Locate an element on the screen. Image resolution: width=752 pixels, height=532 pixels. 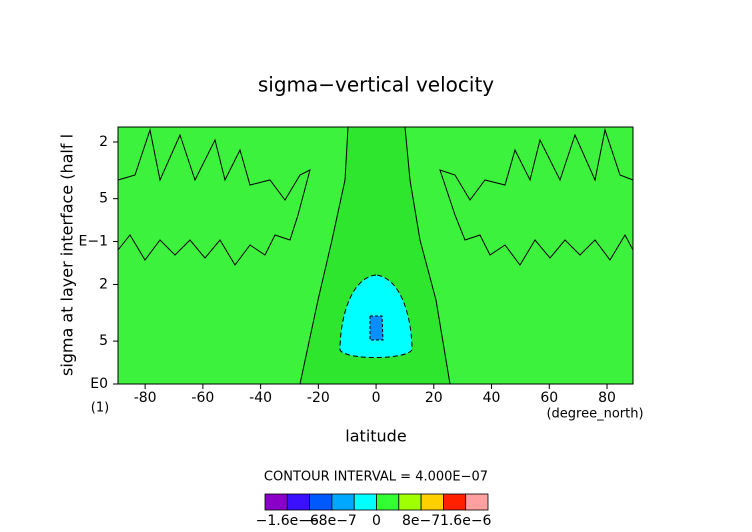
x-tick-label: 0 is located at coordinates (376, 398).